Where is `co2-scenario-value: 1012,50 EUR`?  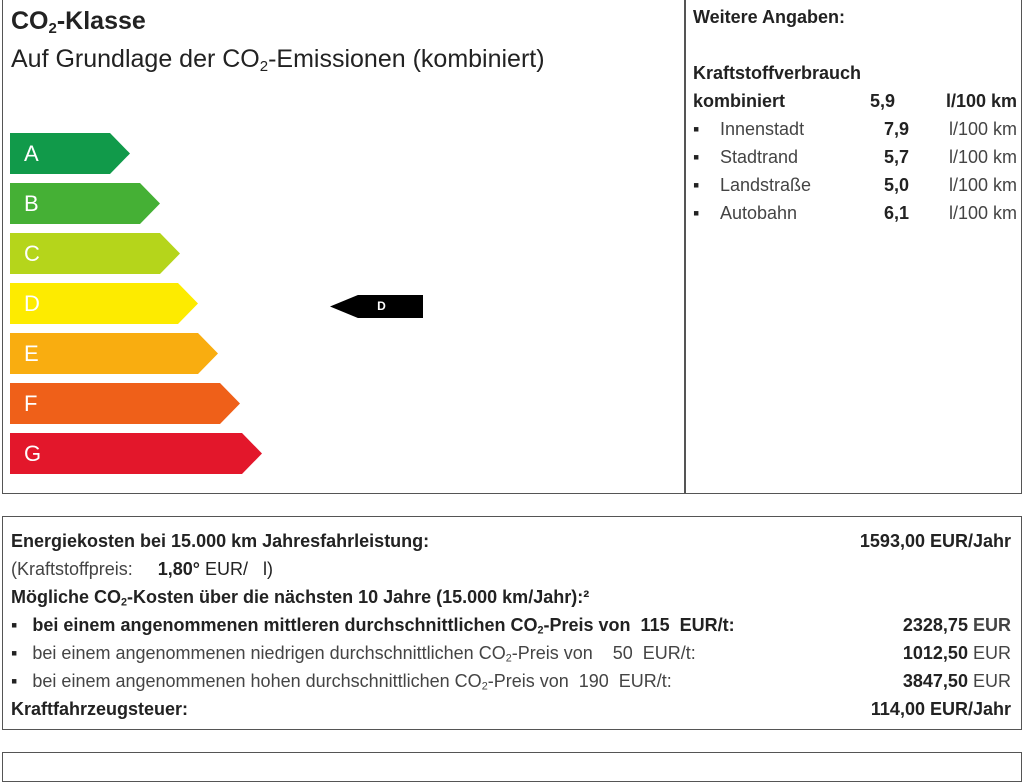 co2-scenario-value: 1012,50 EUR is located at coordinates (956, 653).